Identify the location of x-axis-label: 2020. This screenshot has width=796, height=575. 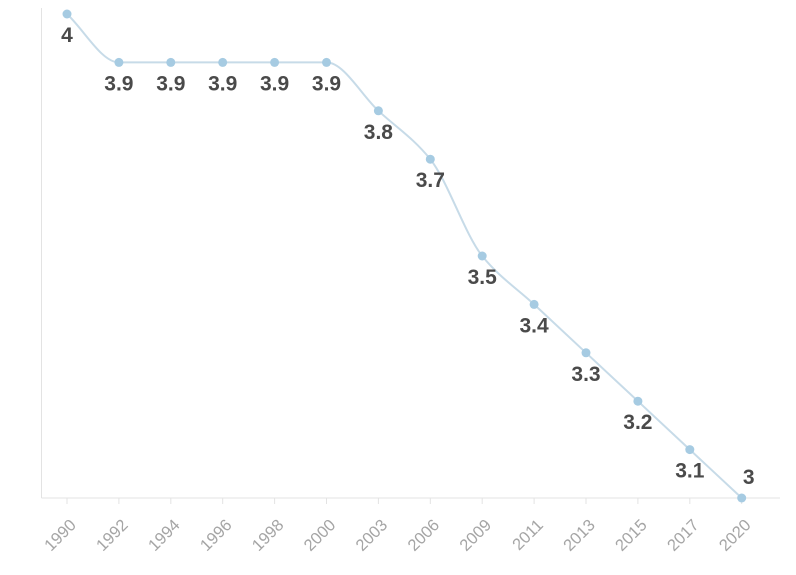
(735, 535).